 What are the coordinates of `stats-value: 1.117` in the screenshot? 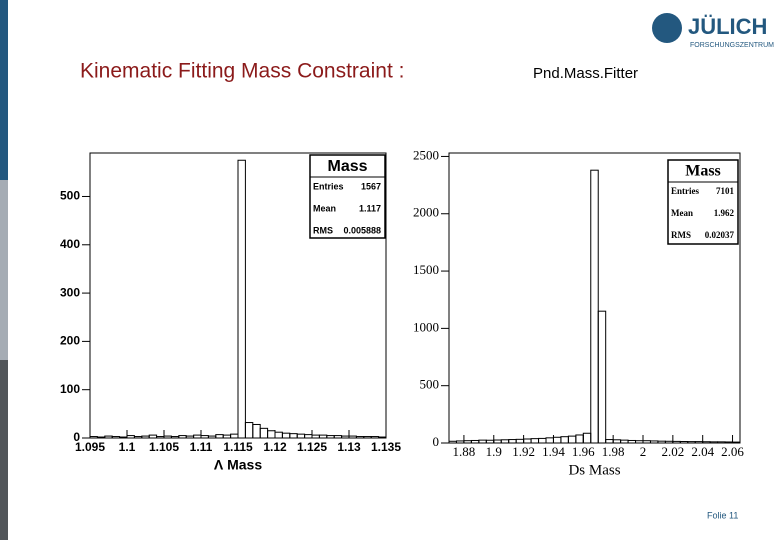 It's located at (370, 208).